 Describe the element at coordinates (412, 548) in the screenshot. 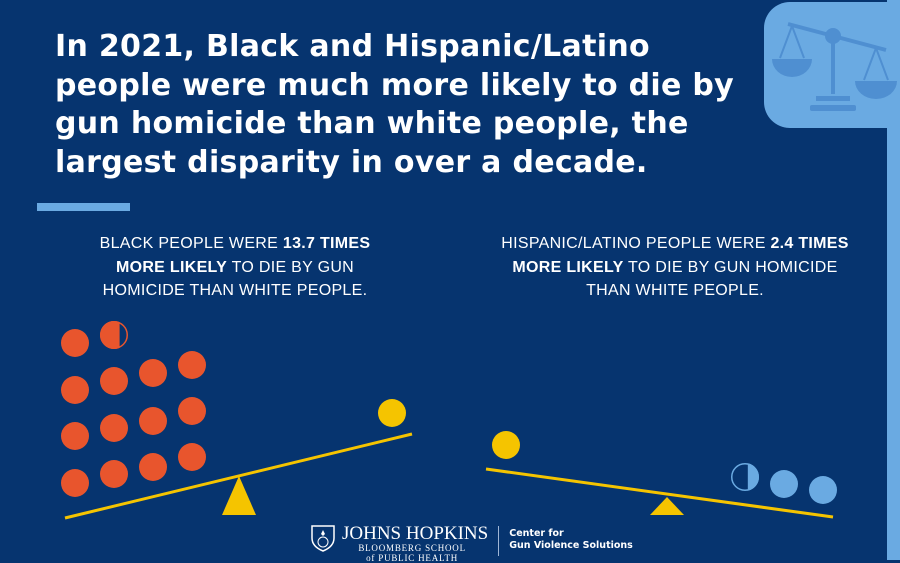

I see `jhu-school: BLOOMBERG SCHOOL` at that location.